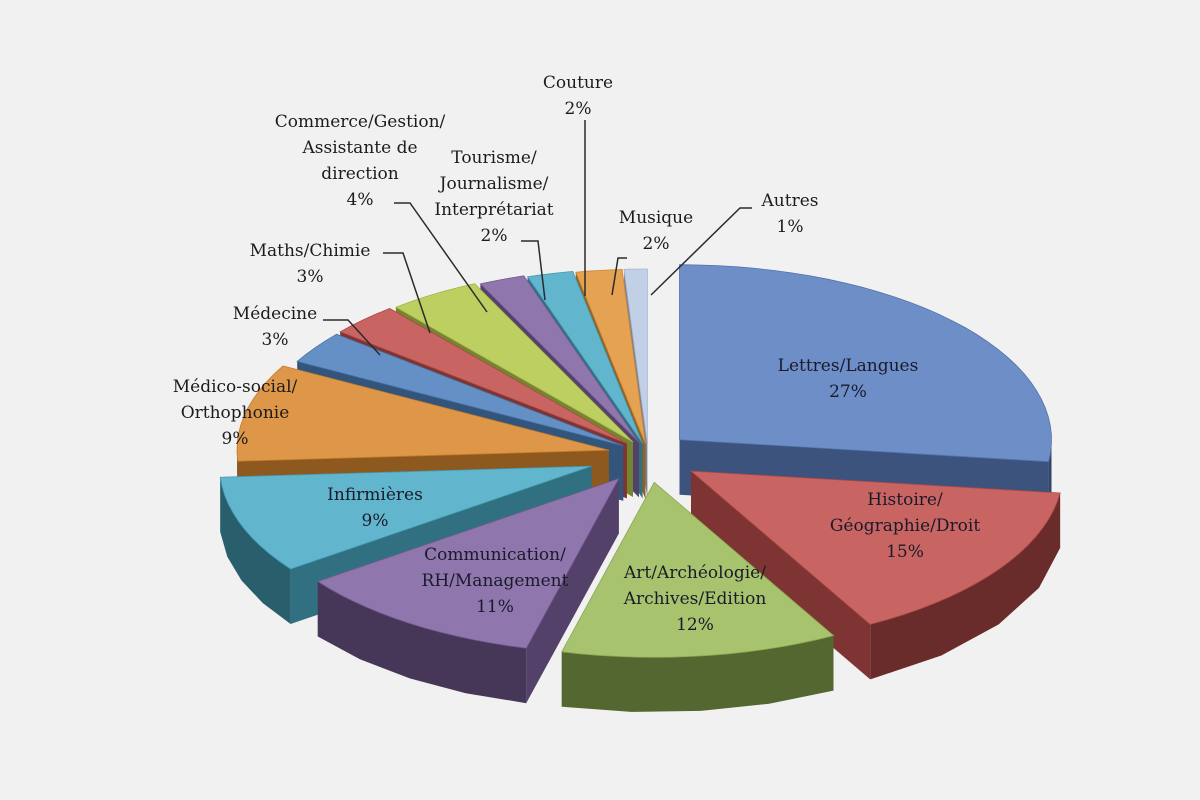  Describe the element at coordinates (493, 210) in the screenshot. I see `slice-category-label: Interprétariat` at that location.